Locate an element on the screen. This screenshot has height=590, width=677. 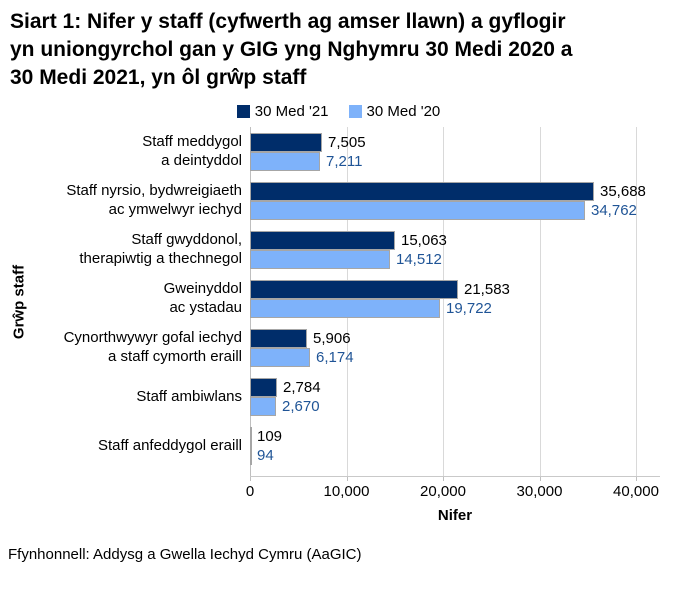
category-label: Staff gwyddonol, therapiwtig a thechnegol is located at coordinates (141, 249).